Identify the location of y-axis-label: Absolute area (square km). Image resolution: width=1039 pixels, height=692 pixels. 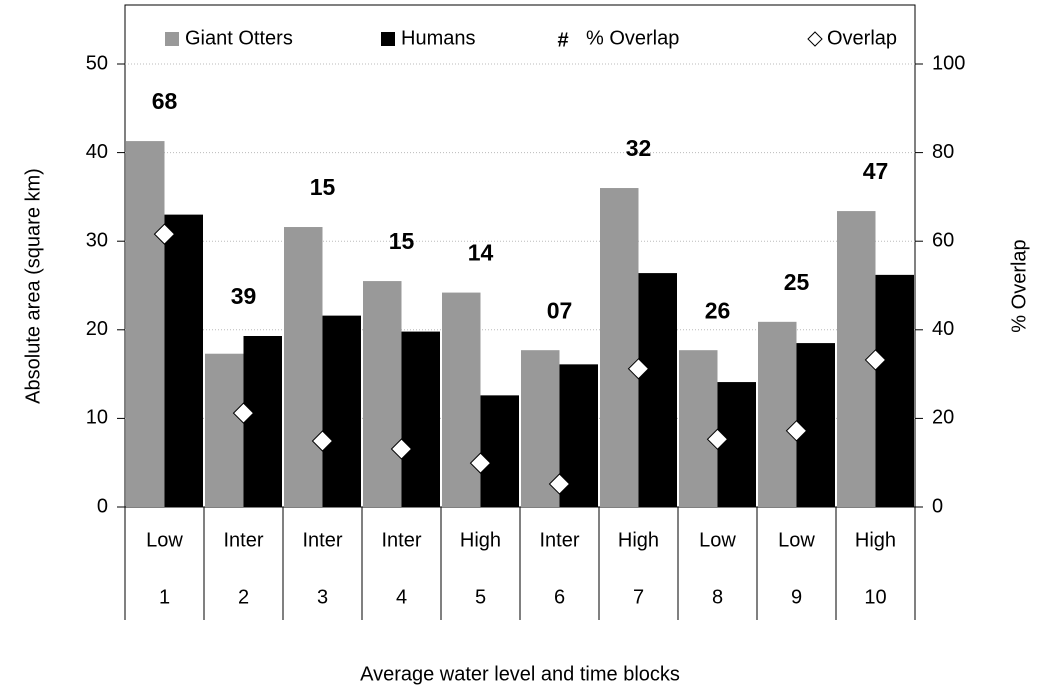
(33, 286).